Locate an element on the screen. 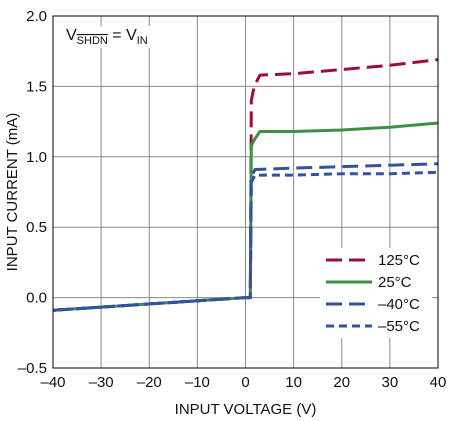 The image size is (461, 421). legend: 125°C 25°C –40°C –55°C is located at coordinates (376, 293).